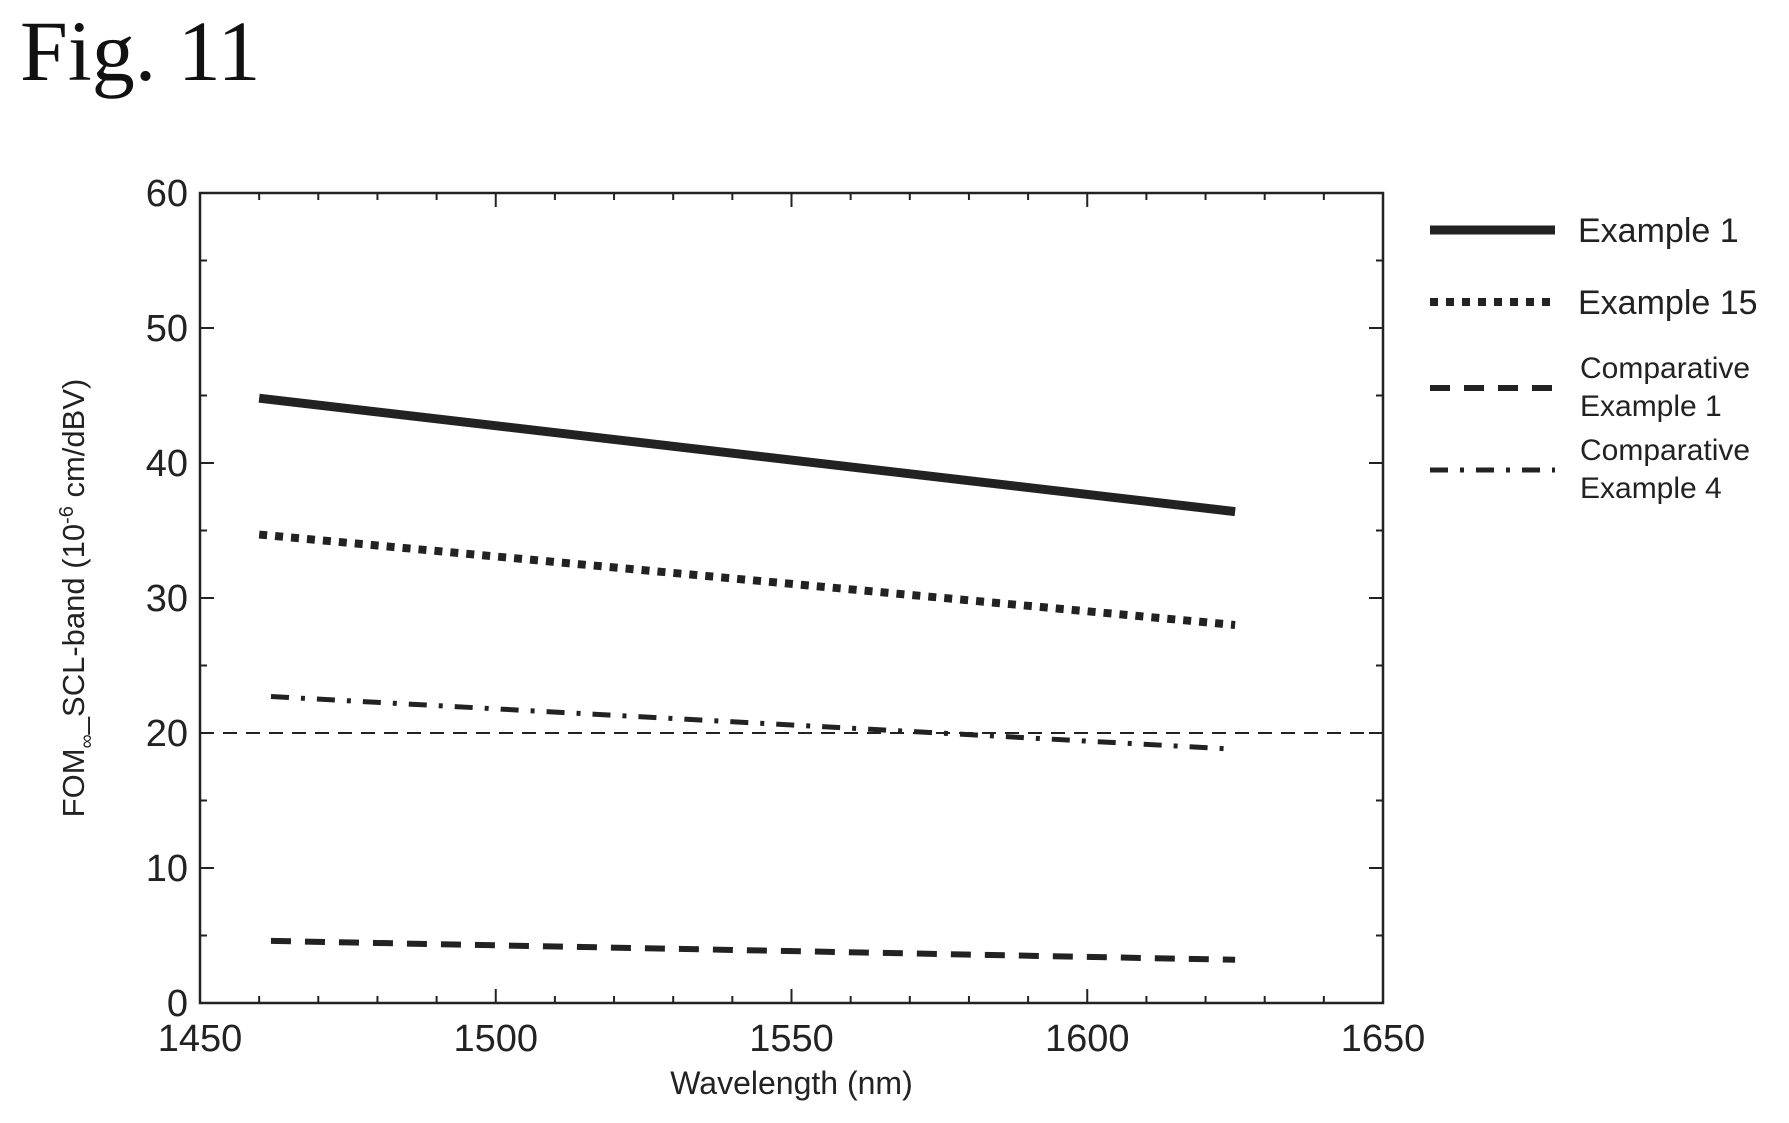 This screenshot has height=1123, width=1789. Describe the element at coordinates (73, 629) in the screenshot. I see `y-axis-label-part: _SCL-band (10` at that location.